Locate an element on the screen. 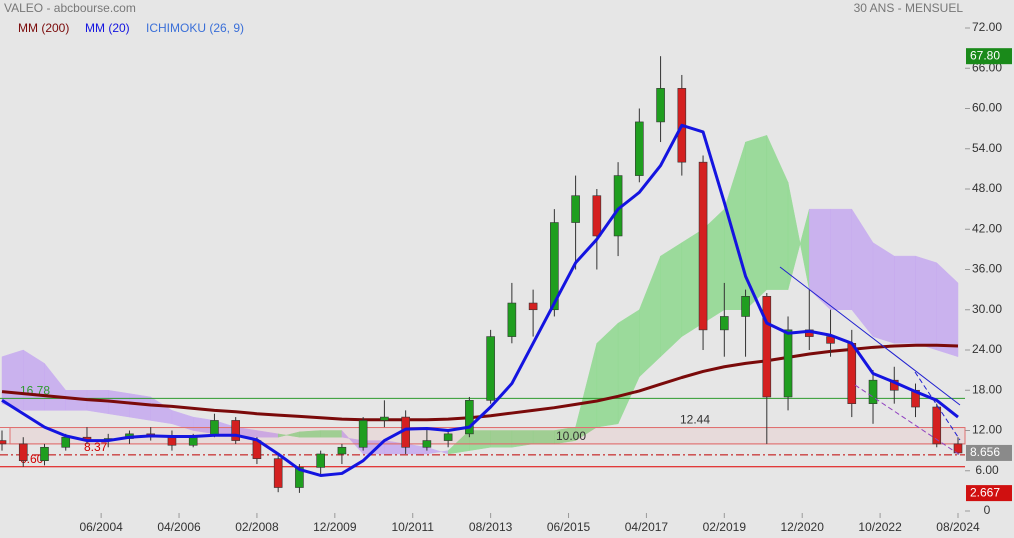 The image size is (1014, 538). x-tick-label: 08/2024 is located at coordinates (958, 527).